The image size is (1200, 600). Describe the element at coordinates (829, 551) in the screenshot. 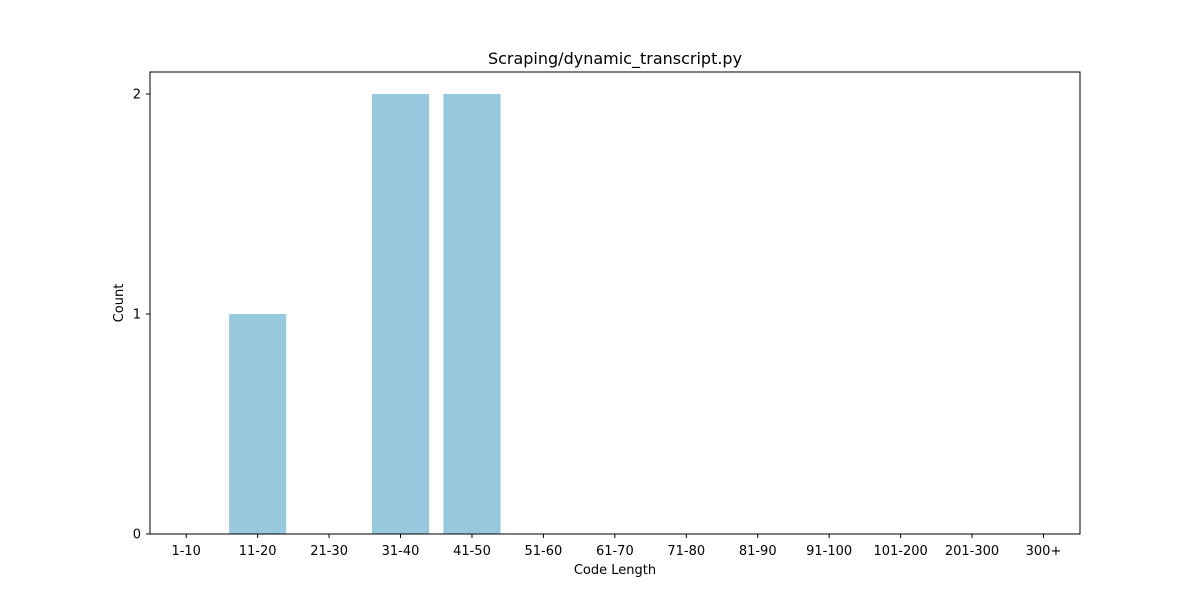

I see `x-tick-label: 91-100` at that location.